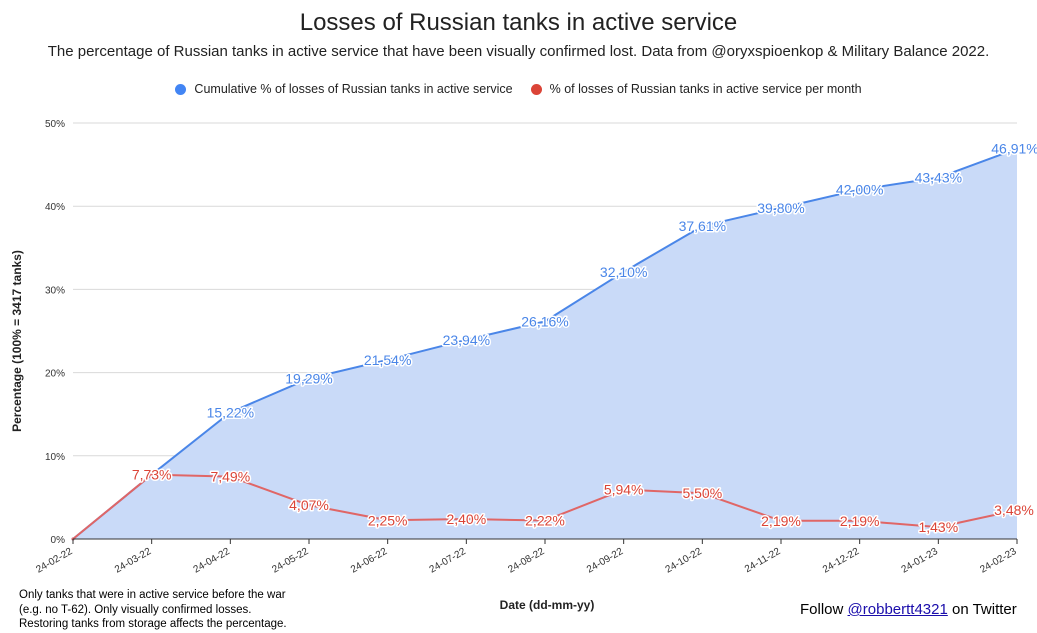 This screenshot has width=1037, height=633. Describe the element at coordinates (684, 561) in the screenshot. I see `x-tick-label: 24-10-22` at that location.